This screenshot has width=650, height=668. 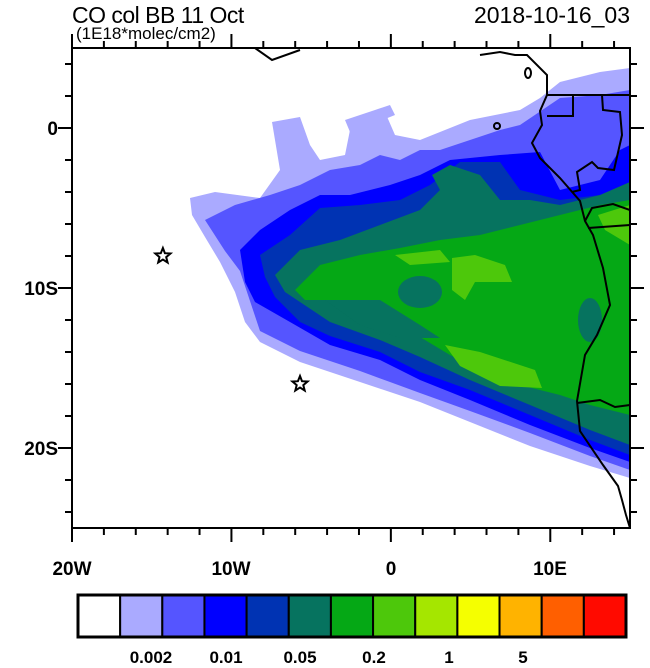 I want to click on x-label-10e: 10E, so click(x=550, y=569).